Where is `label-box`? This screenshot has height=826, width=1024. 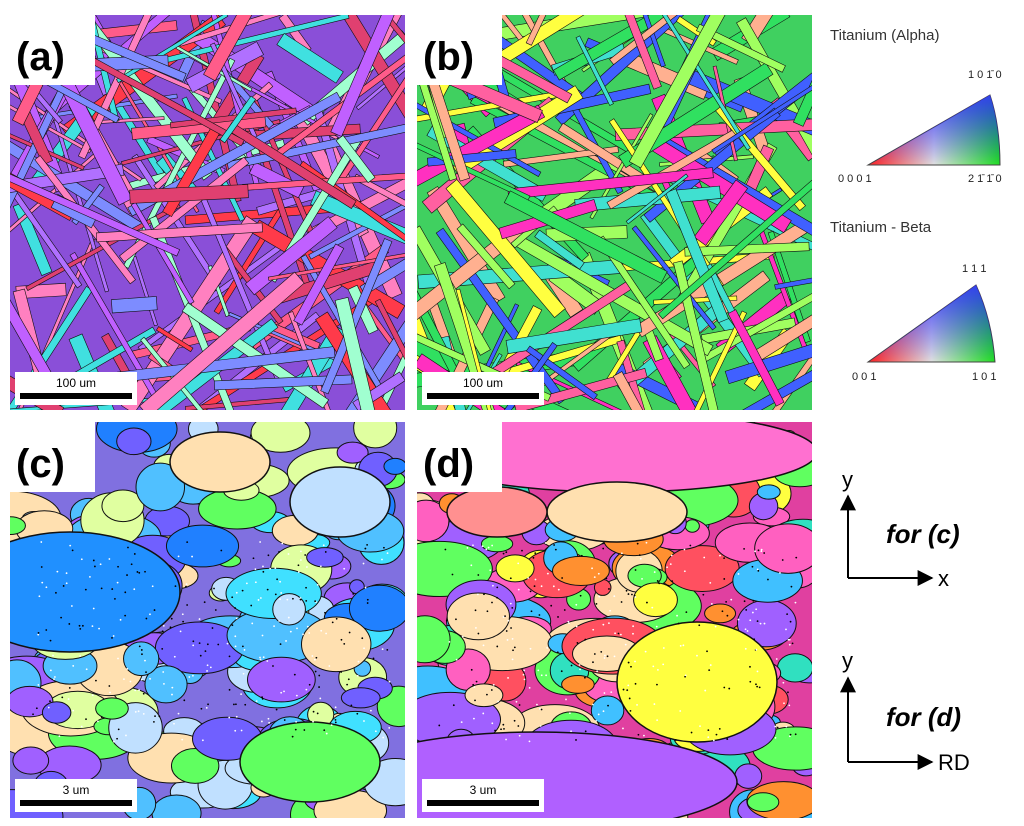
label-box is located at coordinates (52, 457).